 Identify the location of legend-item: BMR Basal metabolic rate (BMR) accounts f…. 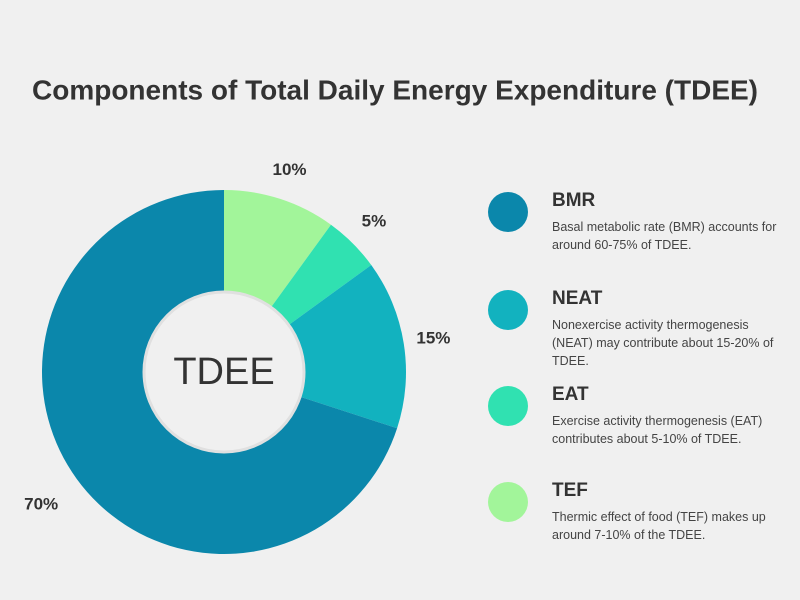
(640, 222).